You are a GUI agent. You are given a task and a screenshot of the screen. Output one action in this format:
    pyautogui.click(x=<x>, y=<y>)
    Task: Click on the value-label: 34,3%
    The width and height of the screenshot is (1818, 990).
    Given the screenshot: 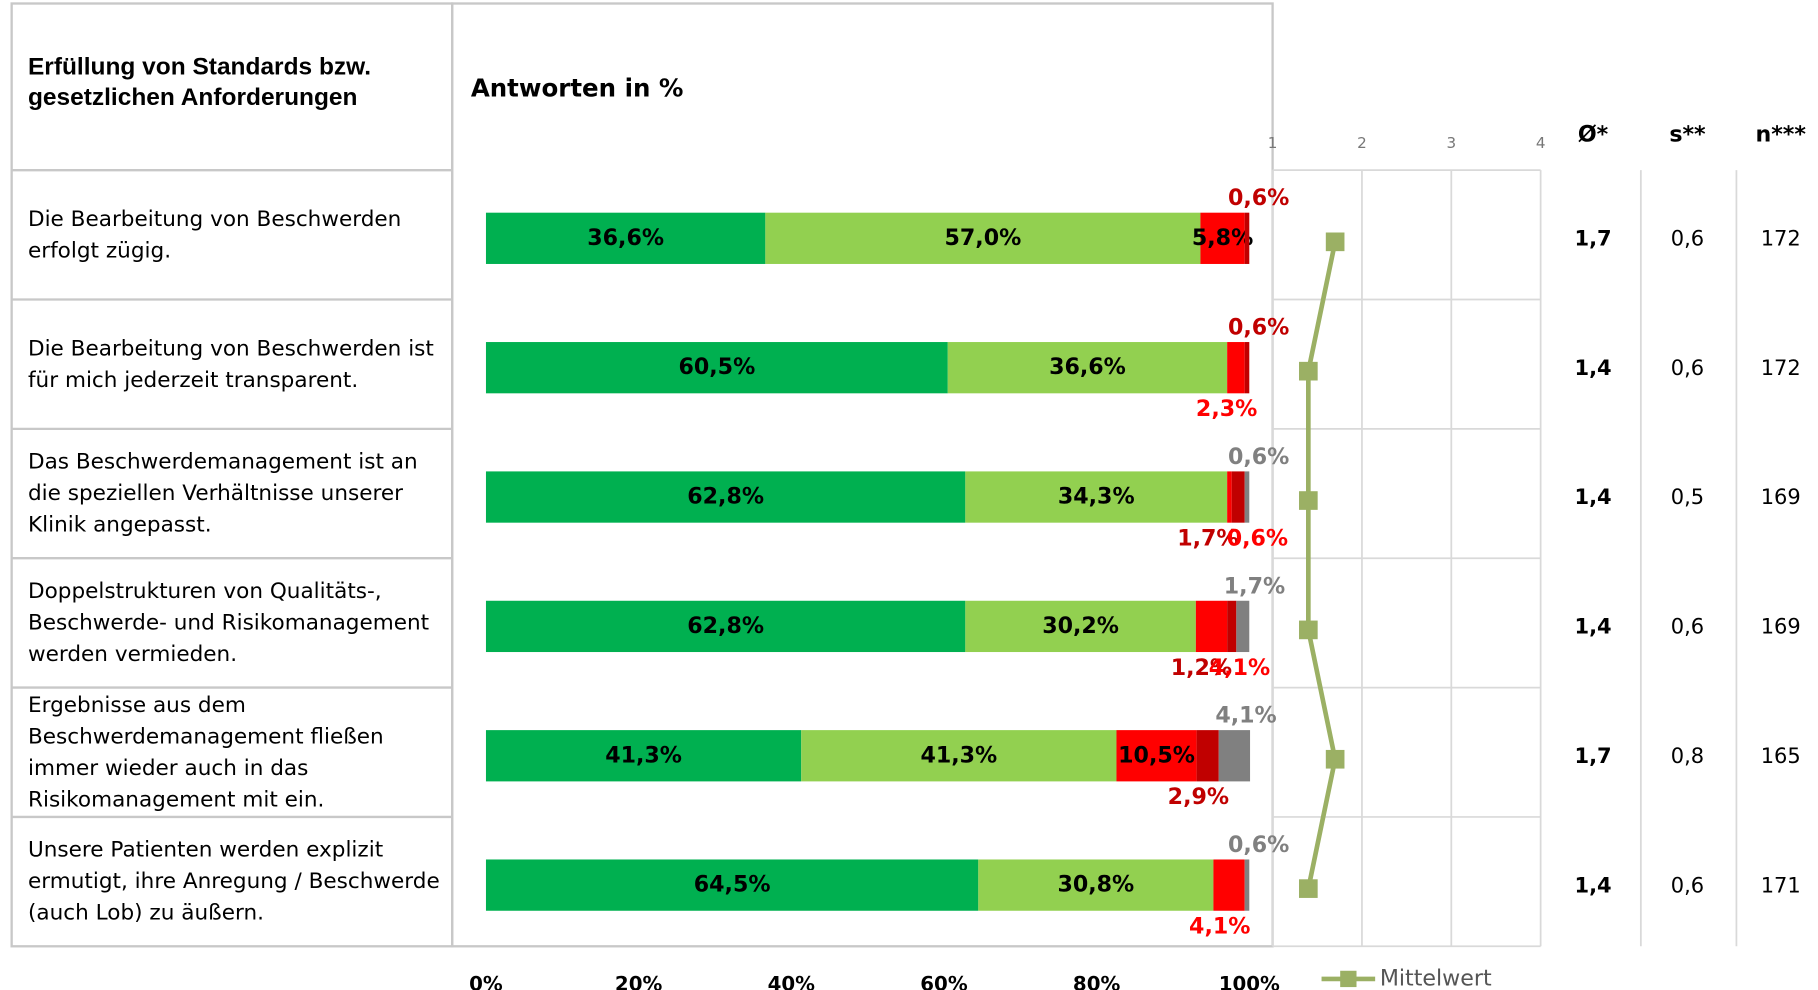 What is the action you would take?
    pyautogui.click(x=1096, y=497)
    